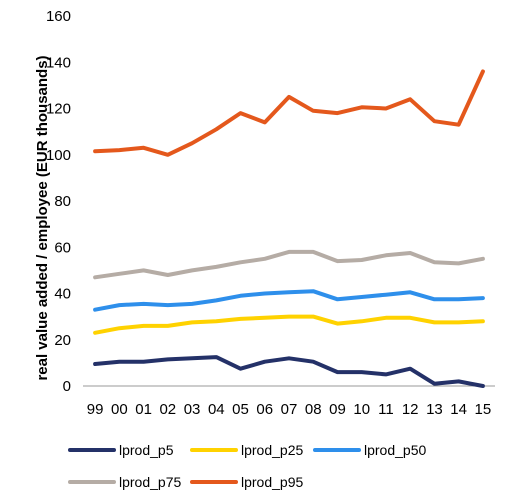 The image size is (506, 497). What do you see at coordinates (62, 201) in the screenshot?
I see `y-tick-label: 80` at bounding box center [62, 201].